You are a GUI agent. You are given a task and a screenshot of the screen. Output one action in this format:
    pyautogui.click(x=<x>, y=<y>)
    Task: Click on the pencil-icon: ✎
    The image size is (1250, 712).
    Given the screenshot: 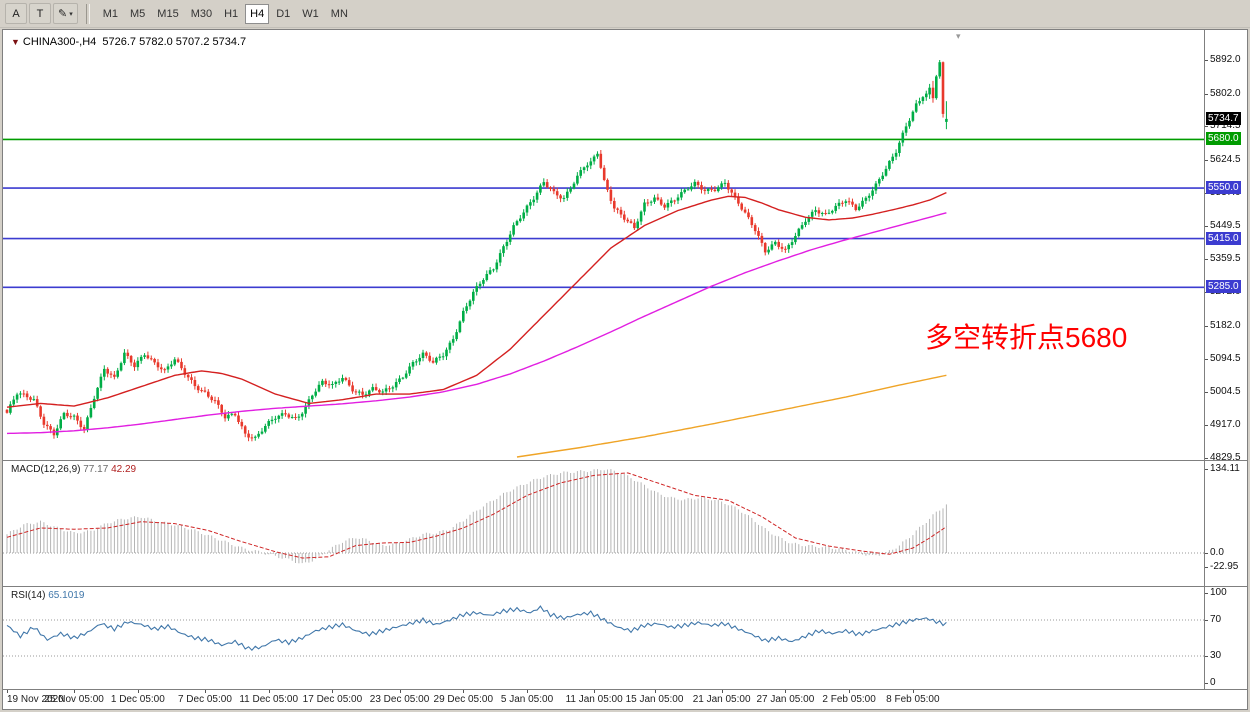 What is the action you would take?
    pyautogui.click(x=63, y=14)
    